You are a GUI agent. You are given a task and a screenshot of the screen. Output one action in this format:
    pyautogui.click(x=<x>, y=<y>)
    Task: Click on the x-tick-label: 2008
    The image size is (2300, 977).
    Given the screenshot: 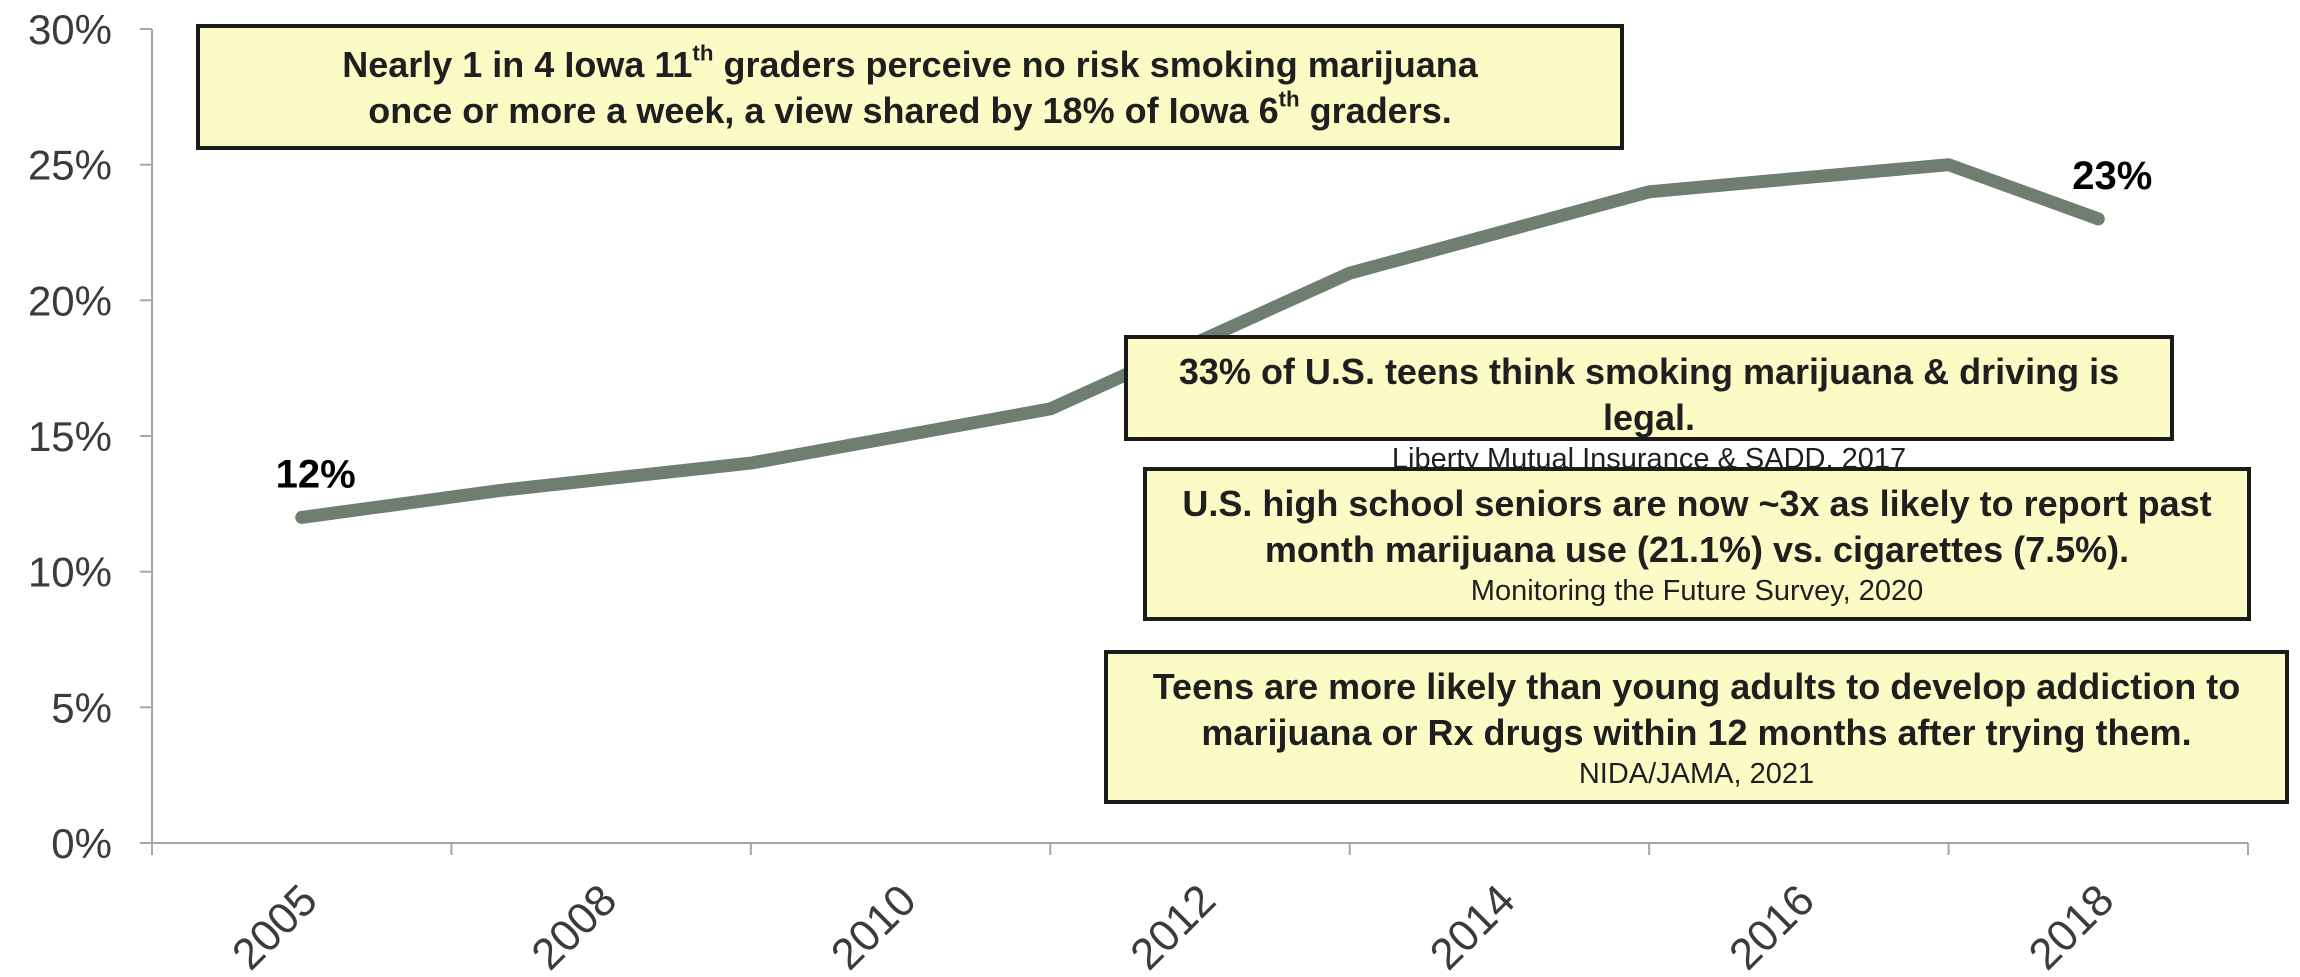 What is the action you would take?
    pyautogui.click(x=574, y=926)
    